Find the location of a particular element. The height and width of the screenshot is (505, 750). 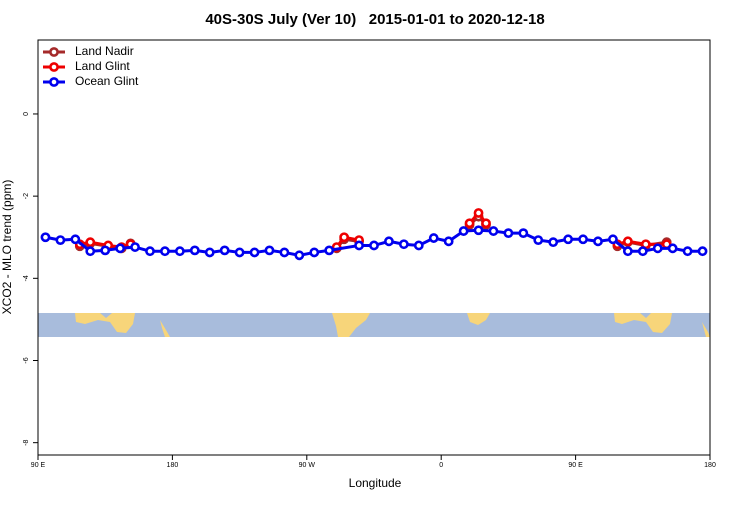

y-axis-label: XCO2 - MLO trend (ppm) is located at coordinates (7, 247).